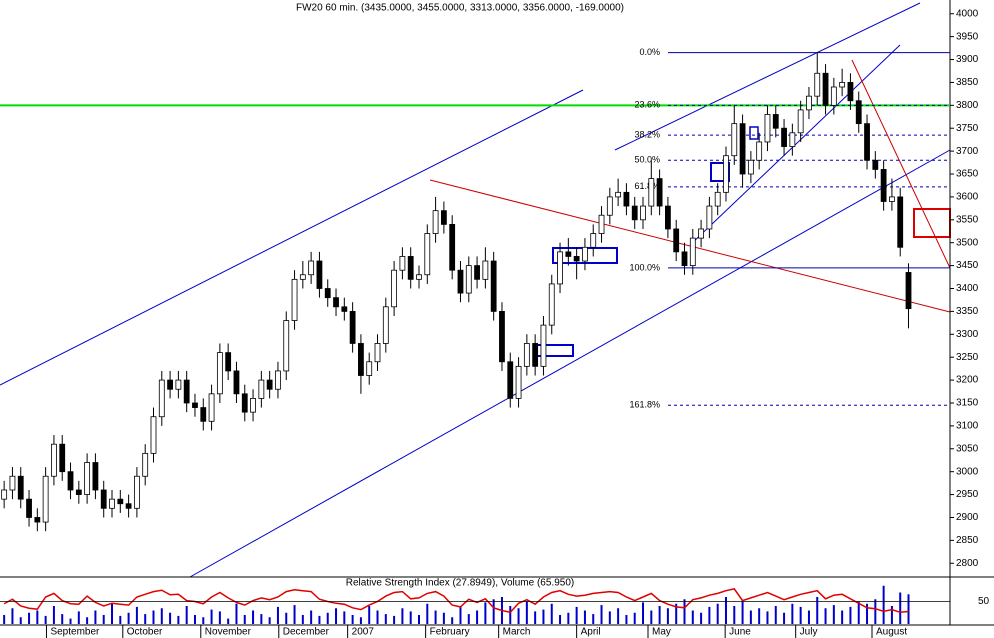 The width and height of the screenshot is (994, 638). I want to click on x-tick-label: December, so click(306, 632).